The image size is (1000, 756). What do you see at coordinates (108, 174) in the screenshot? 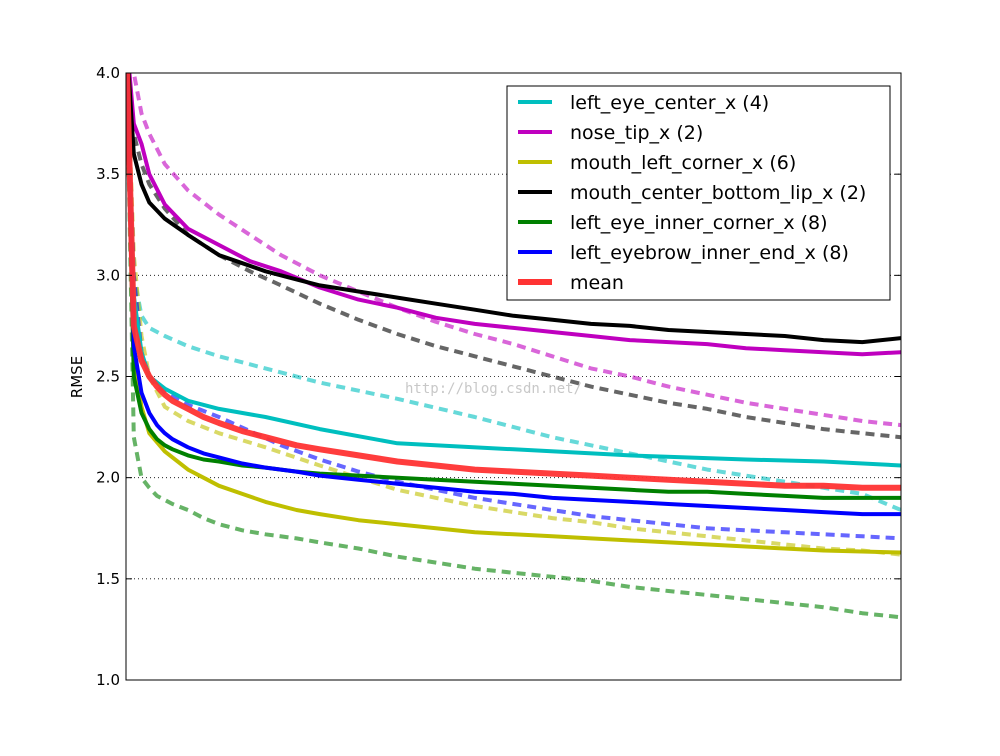
I see `y-tick-label: 3.5` at bounding box center [108, 174].